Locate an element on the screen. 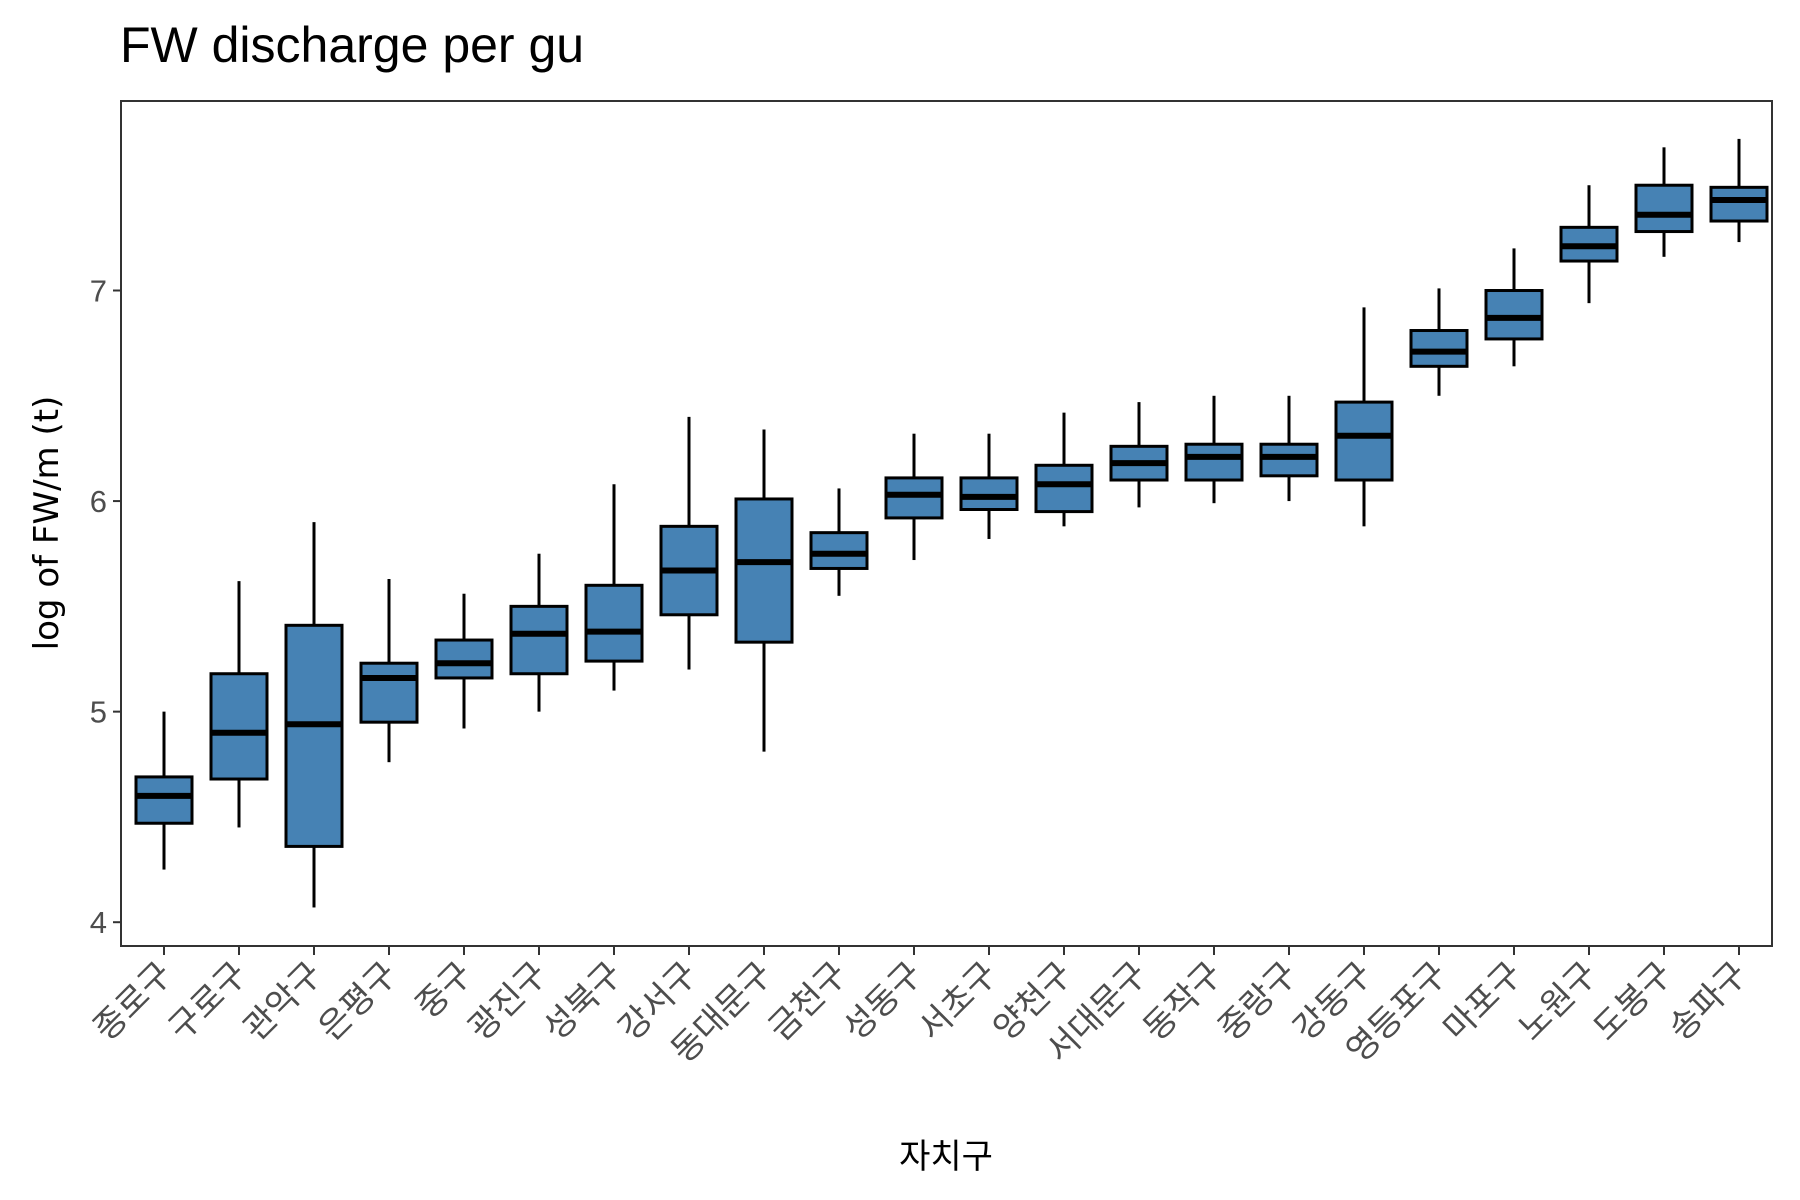 The width and height of the screenshot is (1800, 1200). y-axis: 4 5 6 7 is located at coordinates (105, 607).